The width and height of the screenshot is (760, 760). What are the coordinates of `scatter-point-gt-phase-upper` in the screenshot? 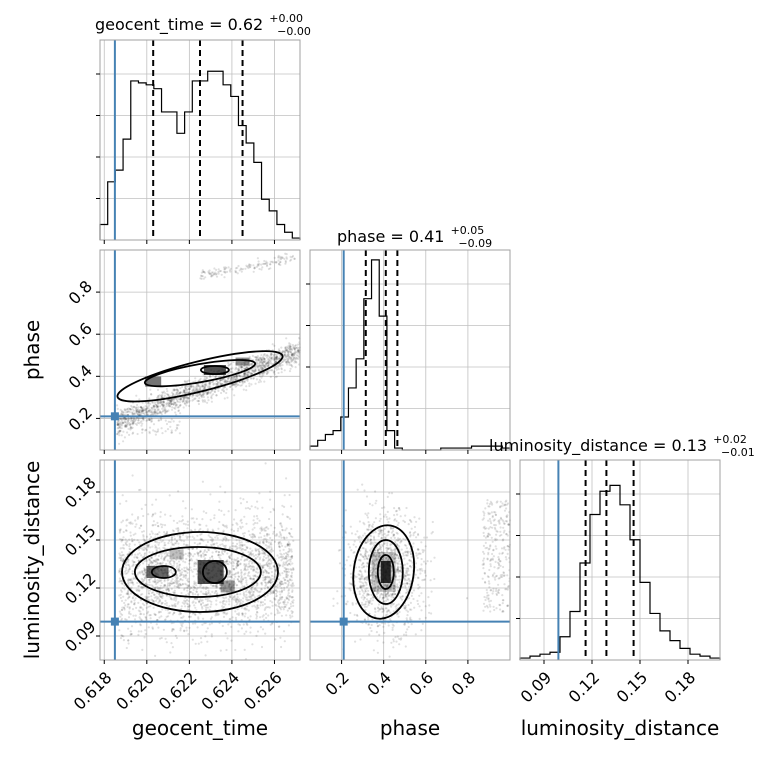 It's located at (265, 263).